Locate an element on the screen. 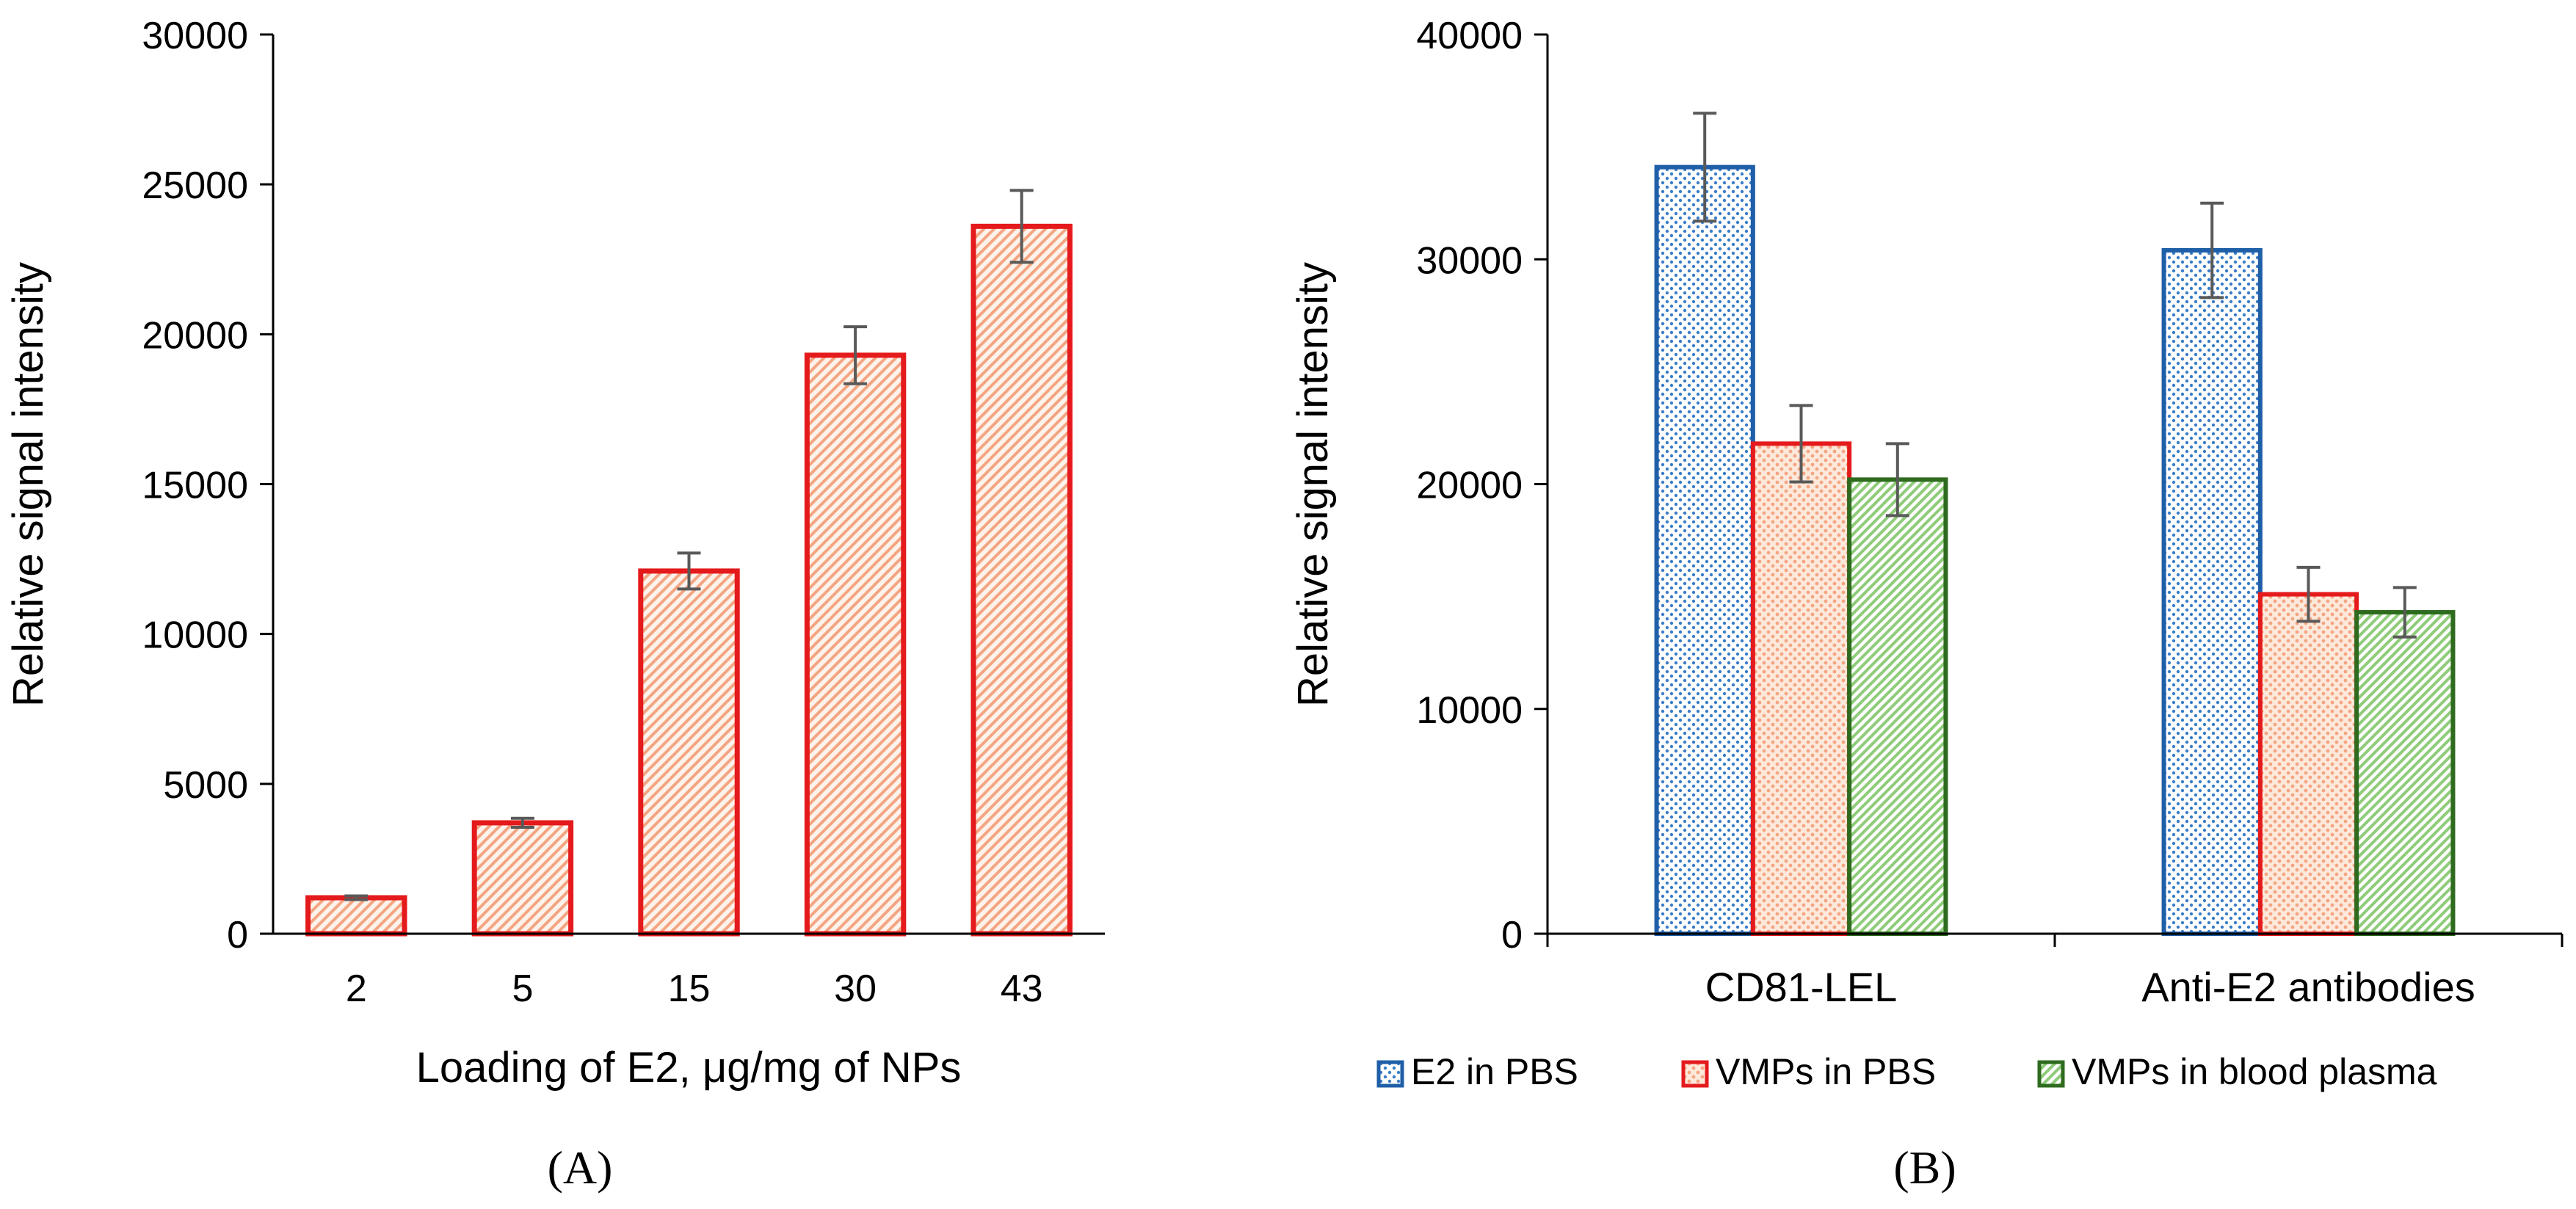 This screenshot has height=1209, width=2576. panel-b-y-tick-label: 40000 is located at coordinates (1470, 36).